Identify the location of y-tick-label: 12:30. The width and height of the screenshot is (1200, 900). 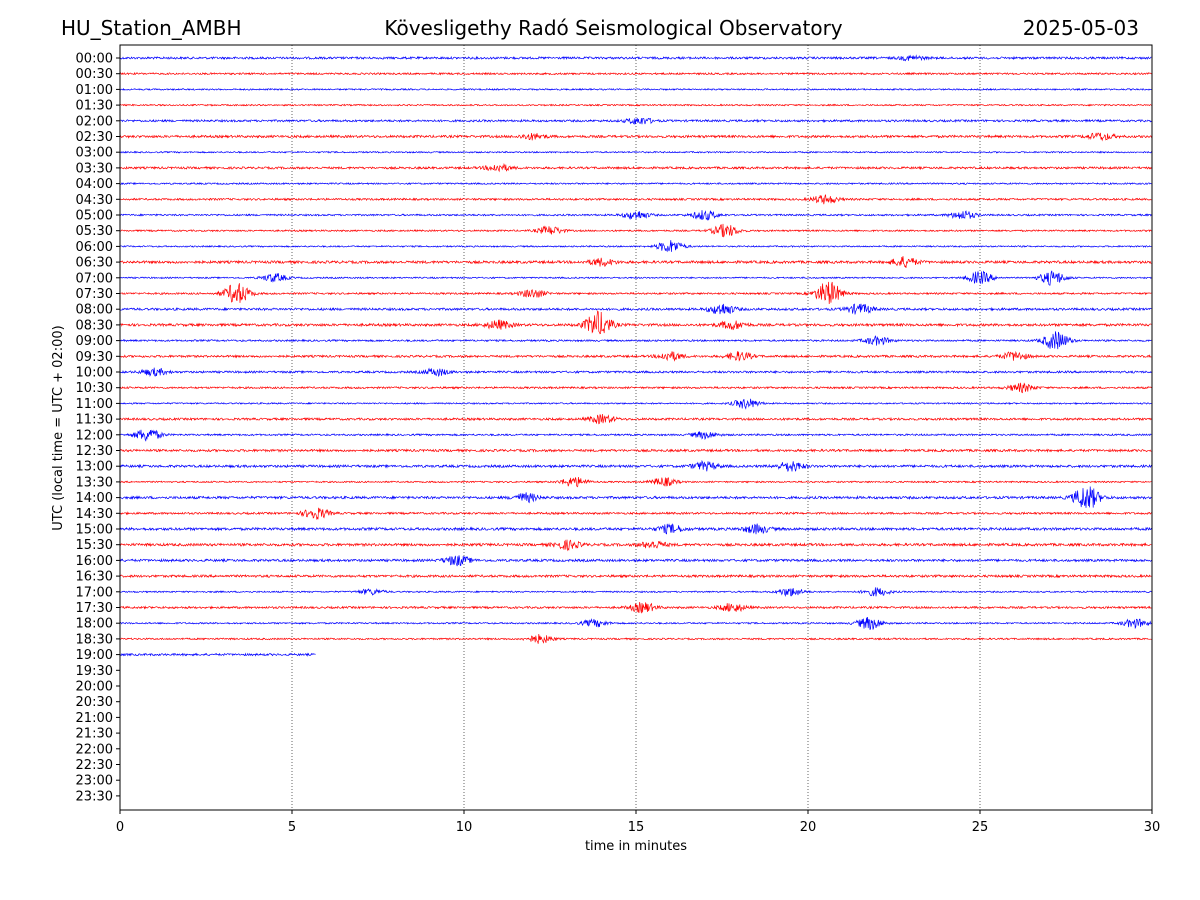
(94, 451).